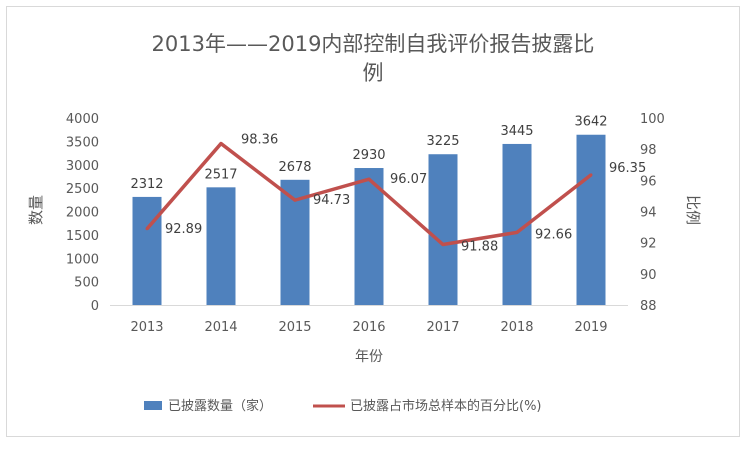  Describe the element at coordinates (590, 327) in the screenshot. I see `x-tick-label: 2019` at that location.